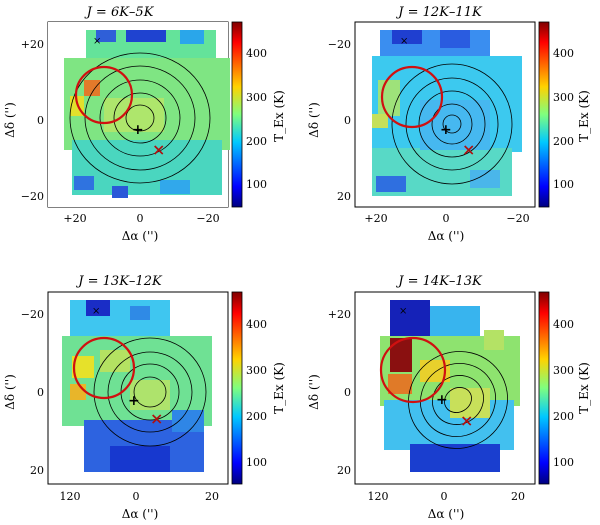  I want to click on panel-3-y-tick-3: 20, so click(37, 470).